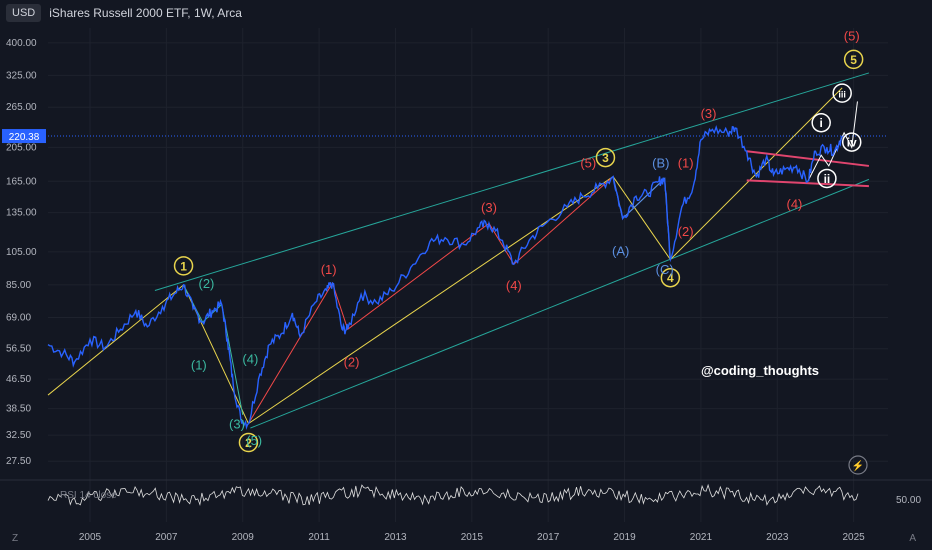  I want to click on symbol-title: iShares Russell 2000 ETF, 1W, Arca, so click(145, 13).